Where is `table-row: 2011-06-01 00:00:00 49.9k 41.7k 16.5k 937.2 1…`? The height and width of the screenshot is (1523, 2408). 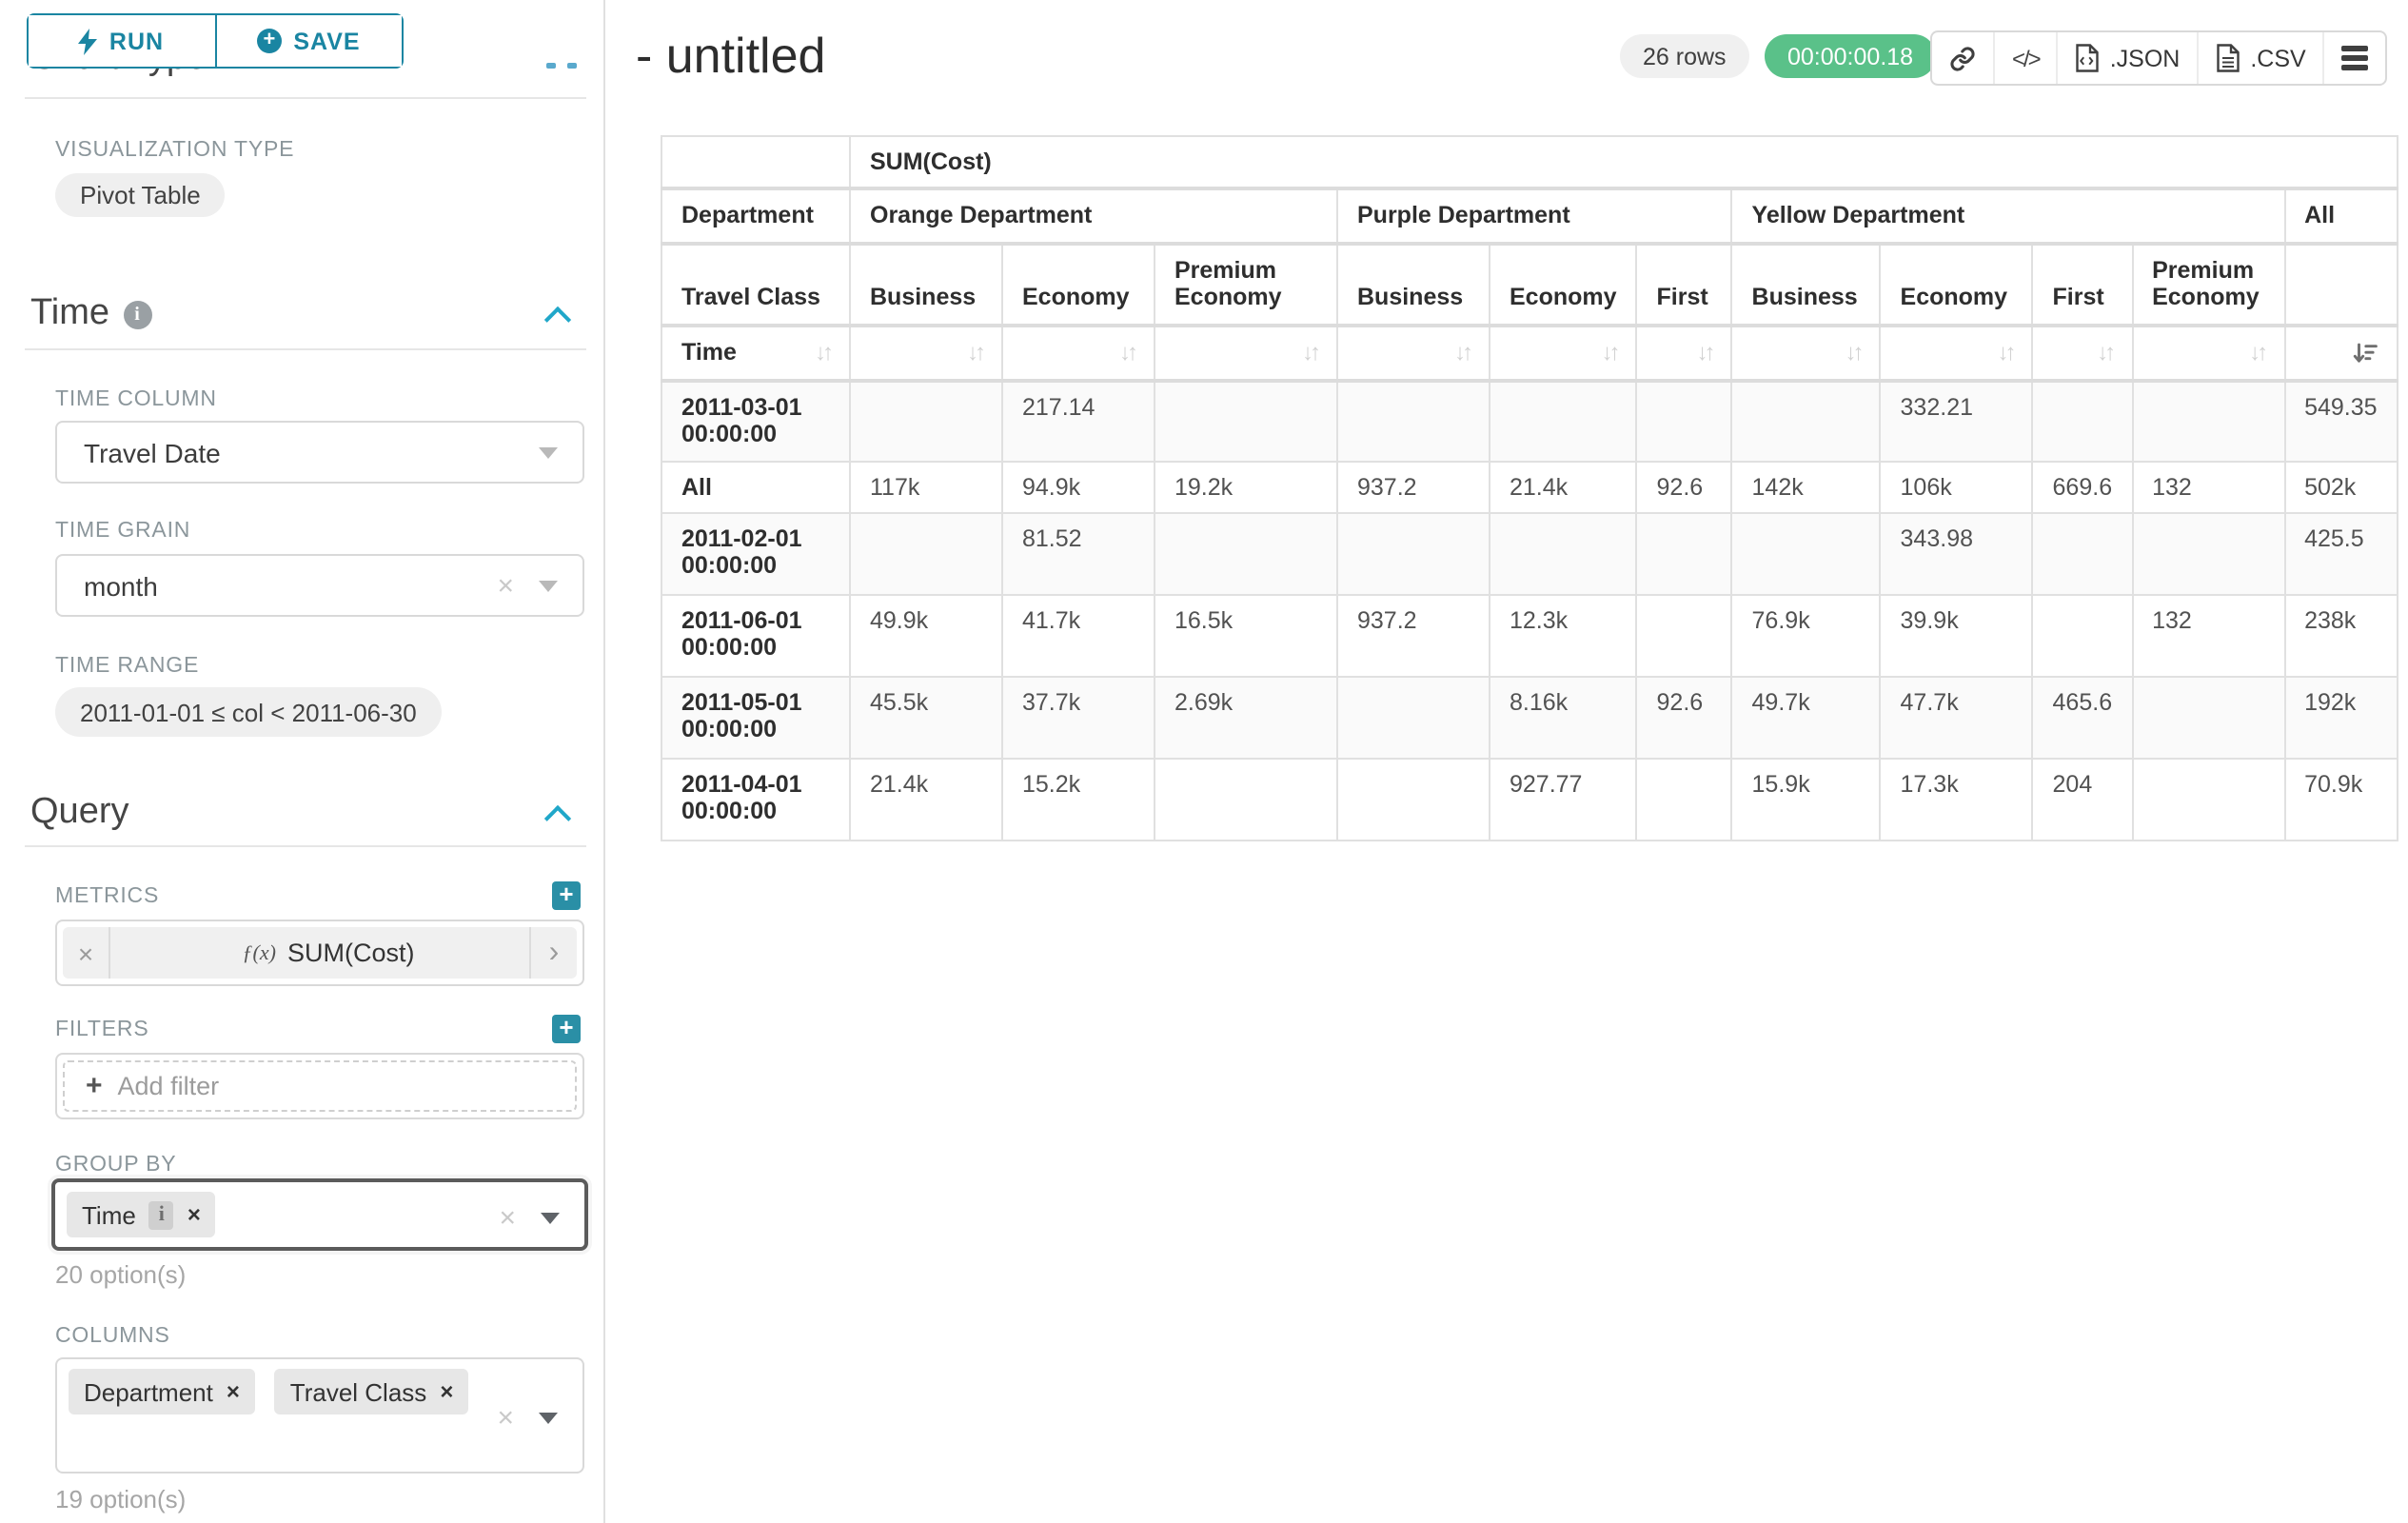
table-row: 2011-06-01 00:00:00 49.9k 41.7k 16.5k 937.2 1… is located at coordinates (1529, 636).